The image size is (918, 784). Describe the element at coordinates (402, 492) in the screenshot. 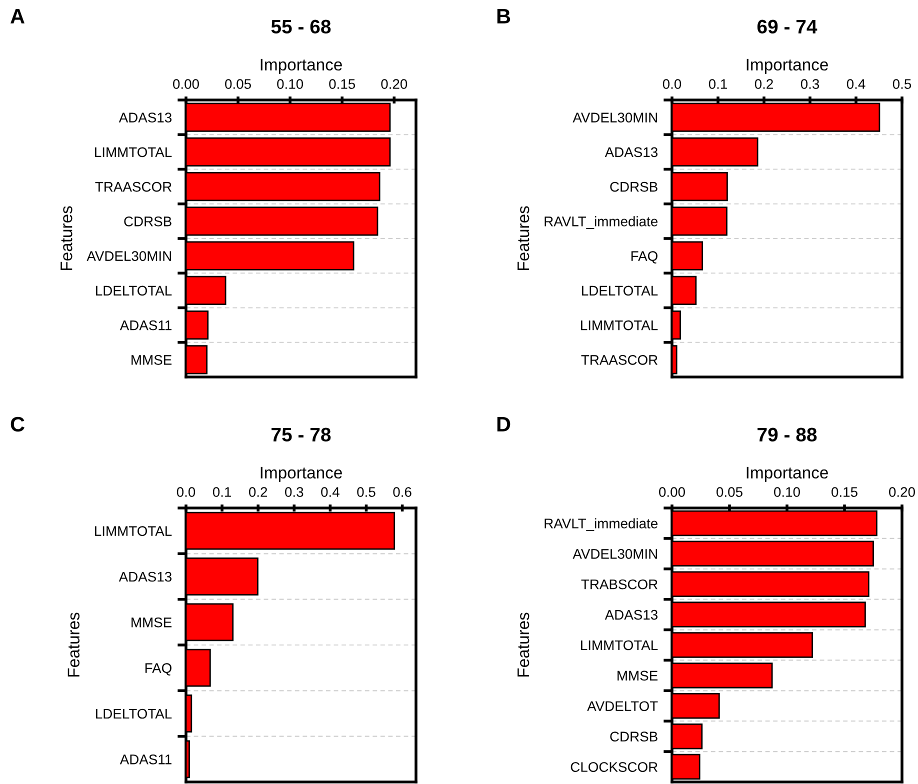

I see `x-tick-label: 0.6` at that location.